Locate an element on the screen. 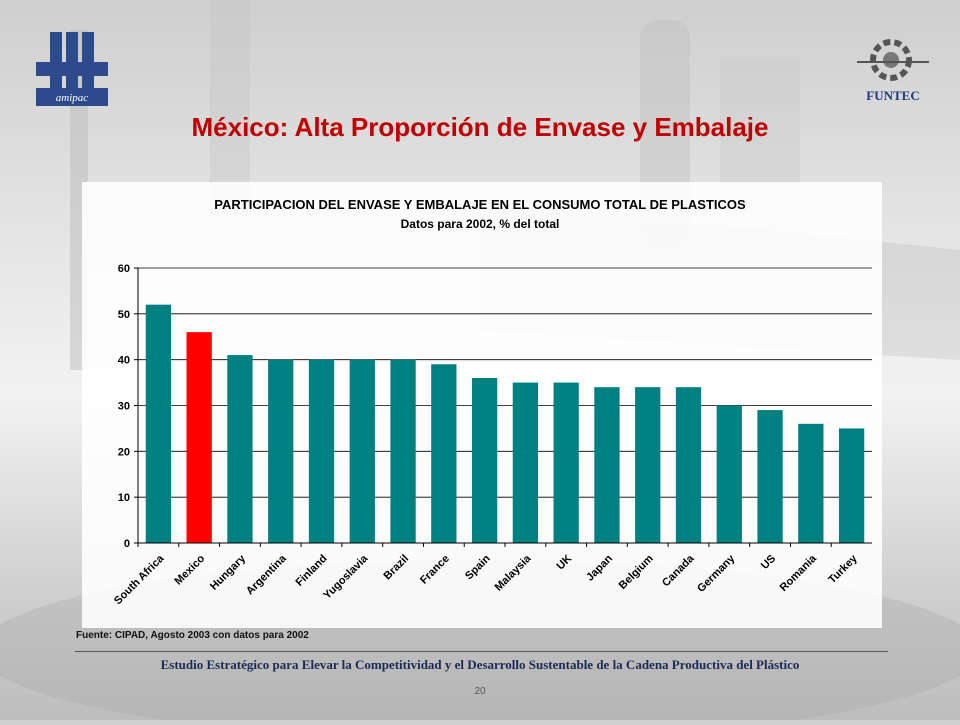 This screenshot has width=960, height=725. bar-malaysia is located at coordinates (525, 462).